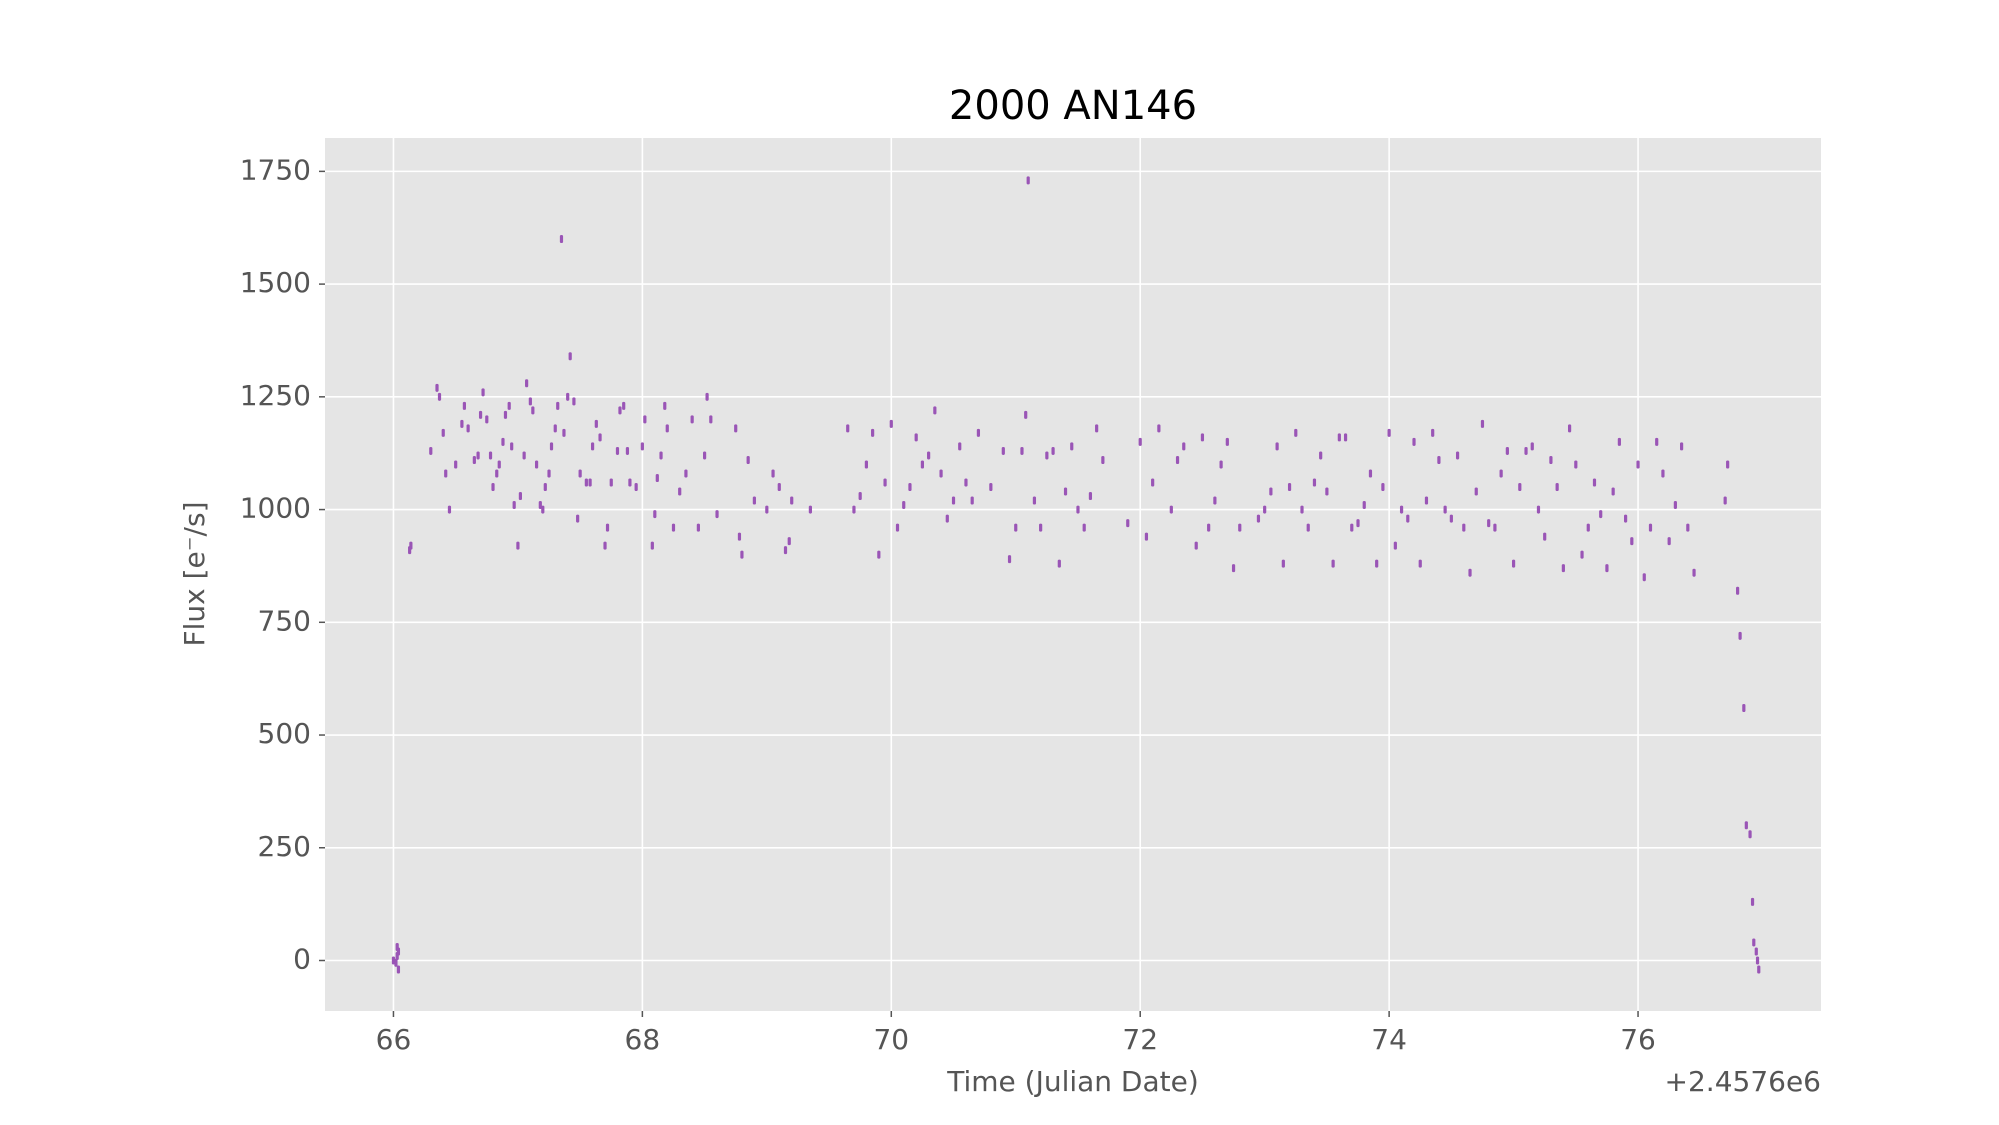  I want to click on y-tick-label: 250, so click(284, 846).